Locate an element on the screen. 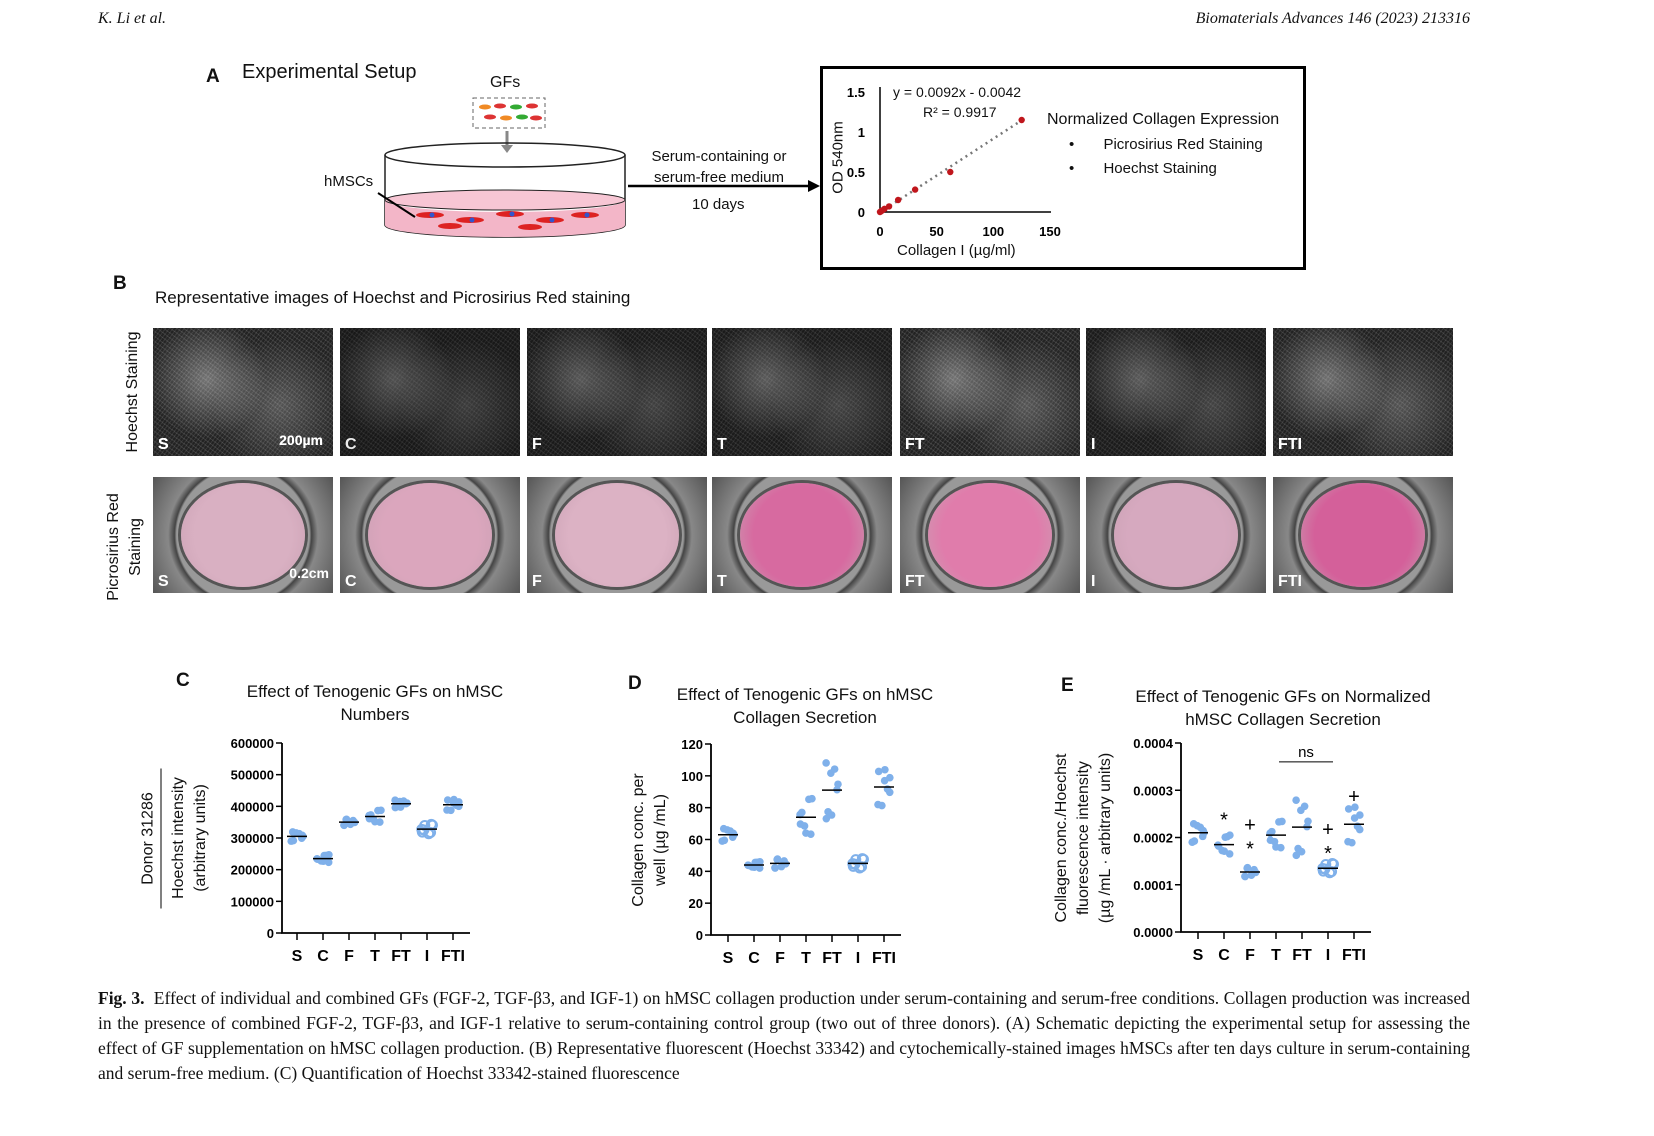 The height and width of the screenshot is (1136, 1654). medium-line-1: Serum-containing or is located at coordinates (719, 156).